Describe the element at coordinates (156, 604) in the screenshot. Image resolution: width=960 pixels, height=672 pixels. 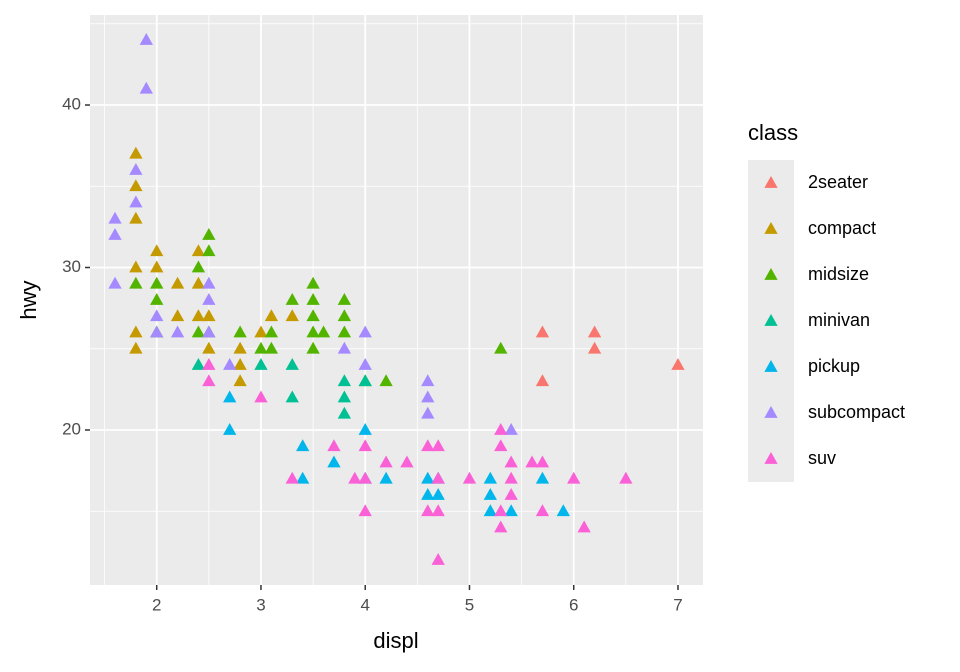
I see `x-tick-label: 2` at that location.